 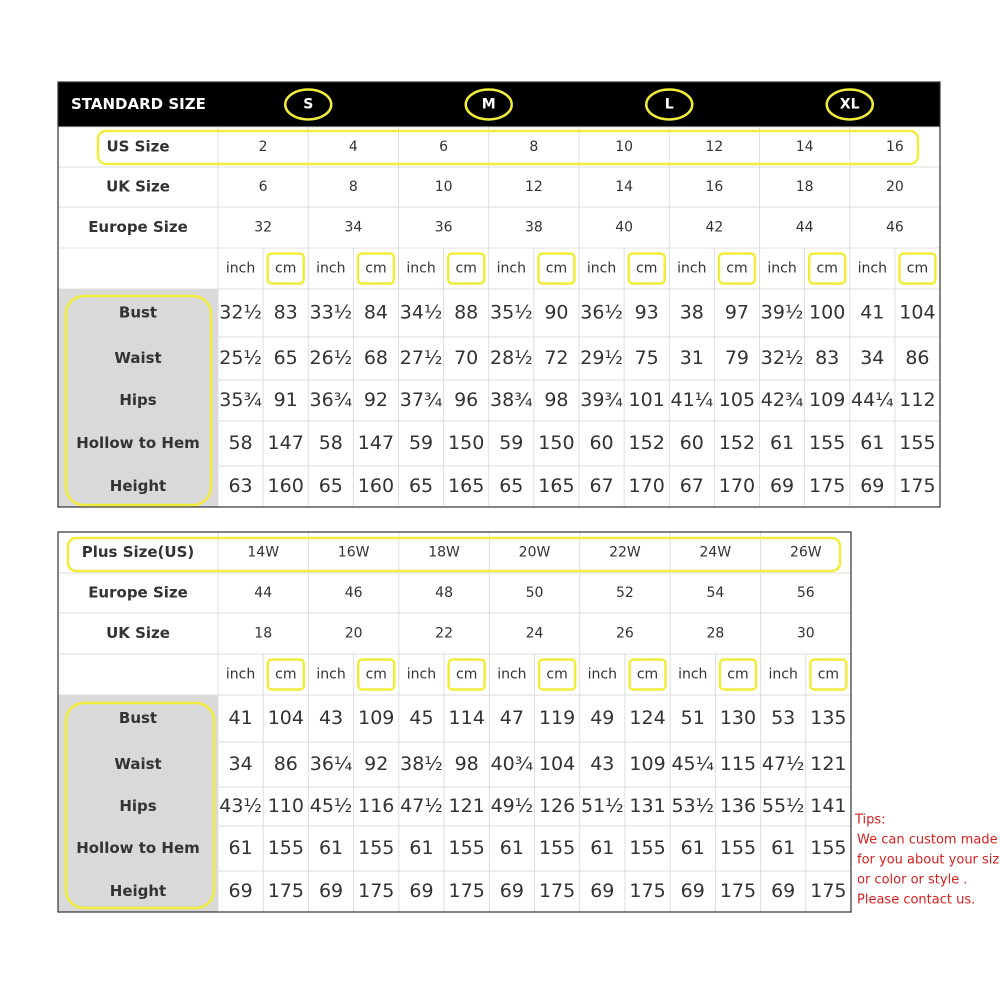 I want to click on size-value: 44, so click(x=805, y=228).